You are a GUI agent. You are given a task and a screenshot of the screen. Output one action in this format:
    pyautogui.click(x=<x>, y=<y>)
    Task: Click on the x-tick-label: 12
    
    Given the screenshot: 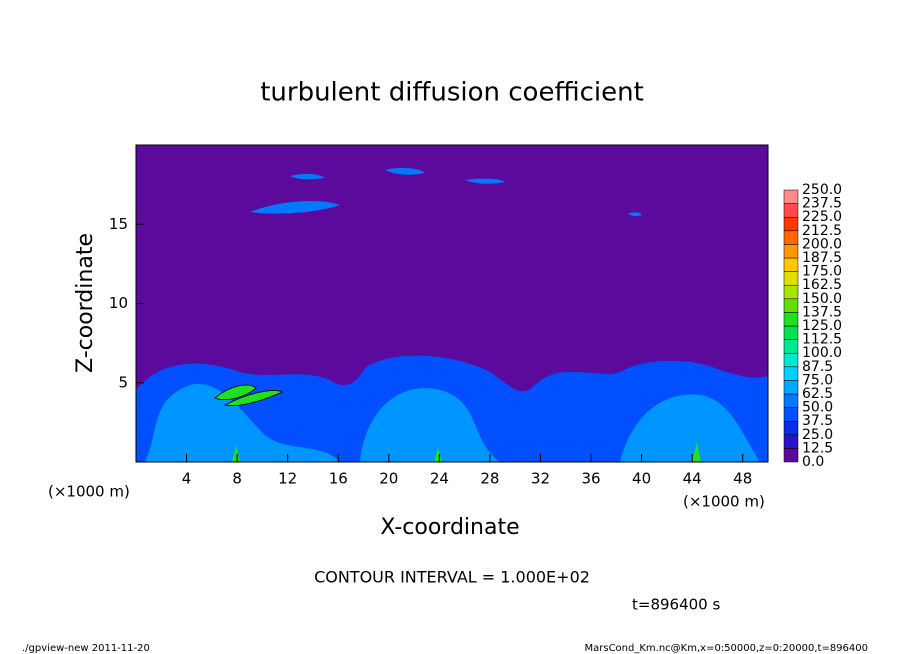 What is the action you would take?
    pyautogui.click(x=287, y=479)
    